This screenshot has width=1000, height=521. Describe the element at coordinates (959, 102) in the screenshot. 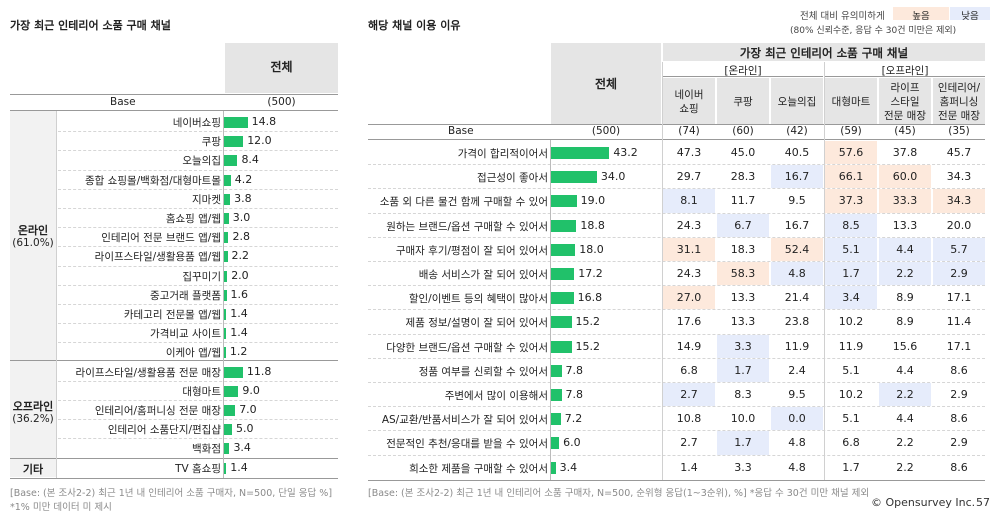

I see `channel-header-name: 홈퍼니싱` at that location.